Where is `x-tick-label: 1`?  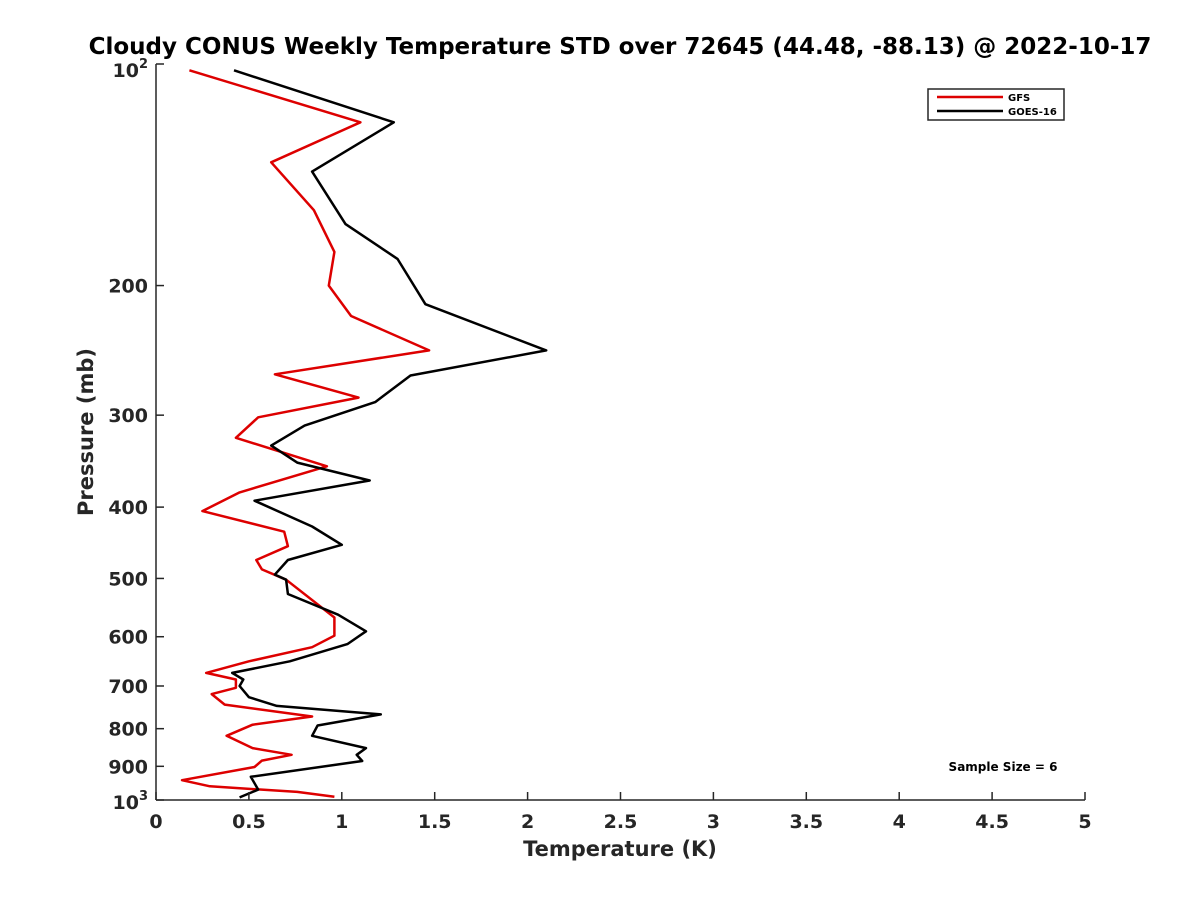 x-tick-label: 1 is located at coordinates (341, 822).